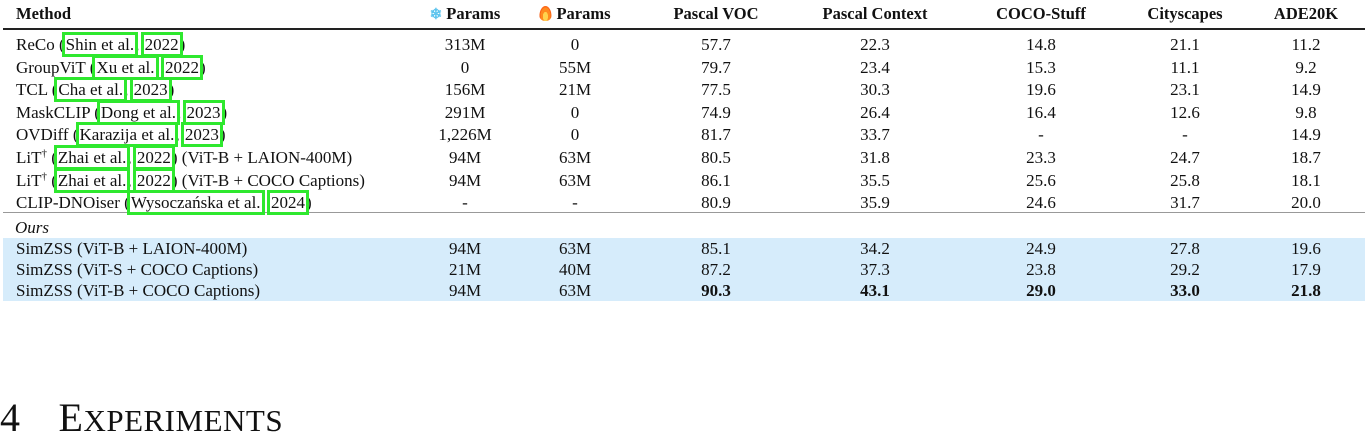 This screenshot has height=441, width=1369. Describe the element at coordinates (137, 270) in the screenshot. I see `method-name: SimZSS (ViT-S + COCO Captions)` at that location.